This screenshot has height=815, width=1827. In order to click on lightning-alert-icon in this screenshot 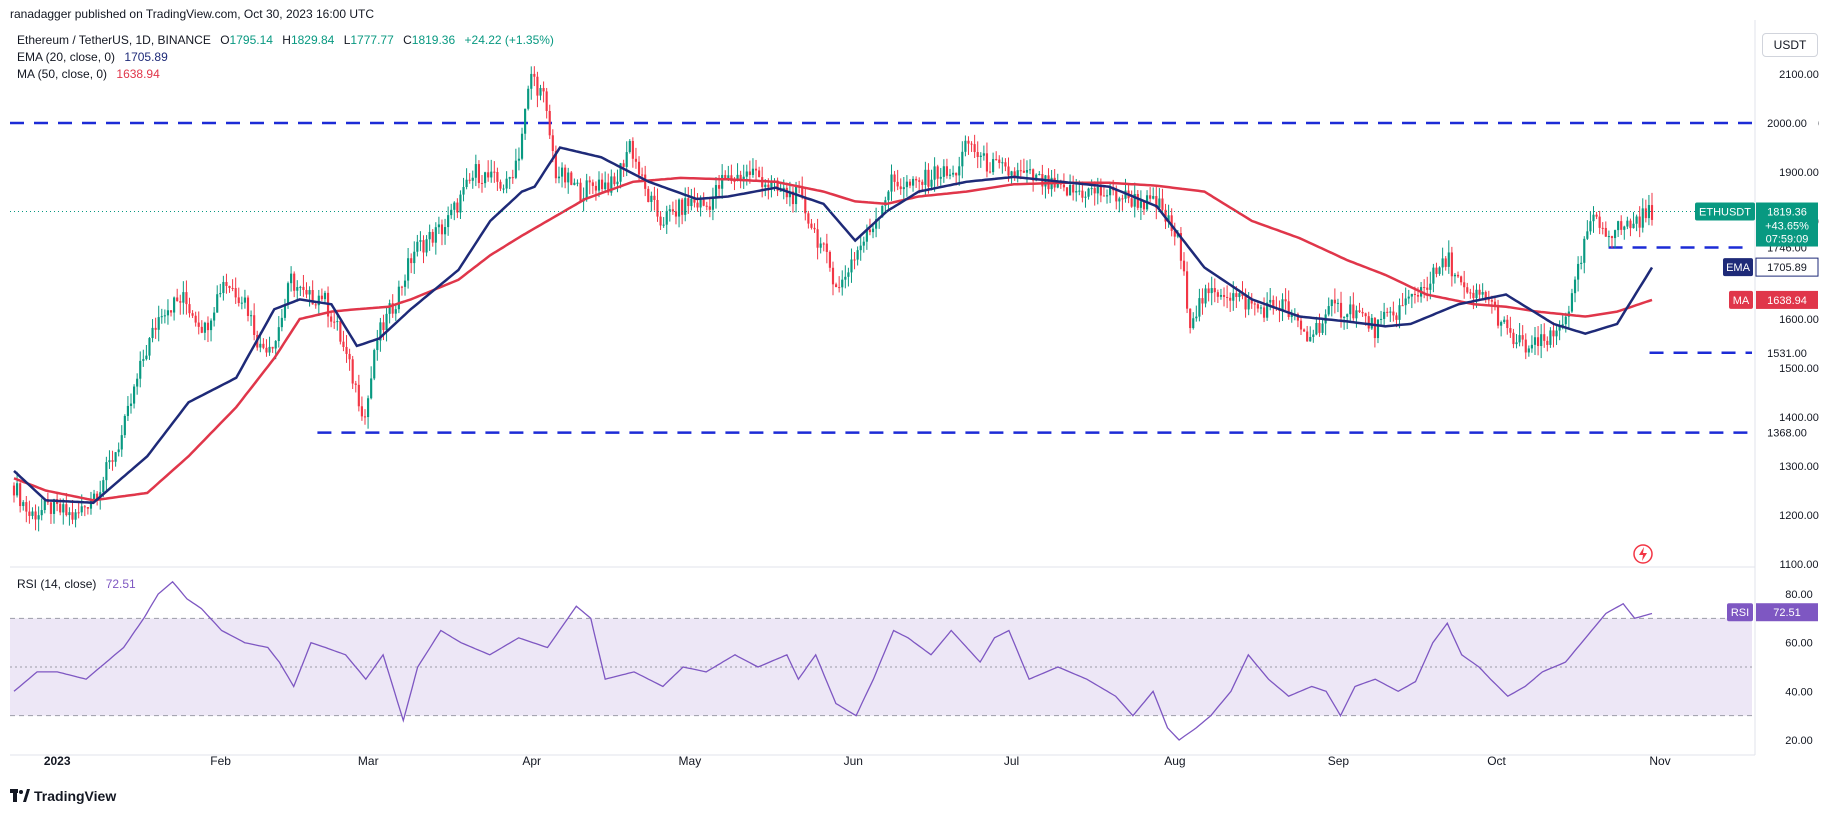, I will do `click(1643, 554)`.